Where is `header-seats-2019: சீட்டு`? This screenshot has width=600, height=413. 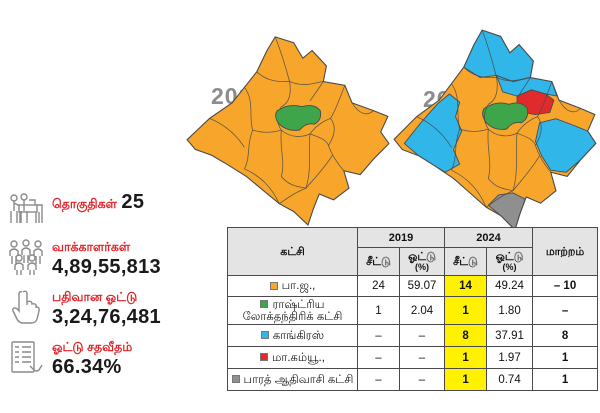
header-seats-2019: சீட்டு is located at coordinates (378, 261).